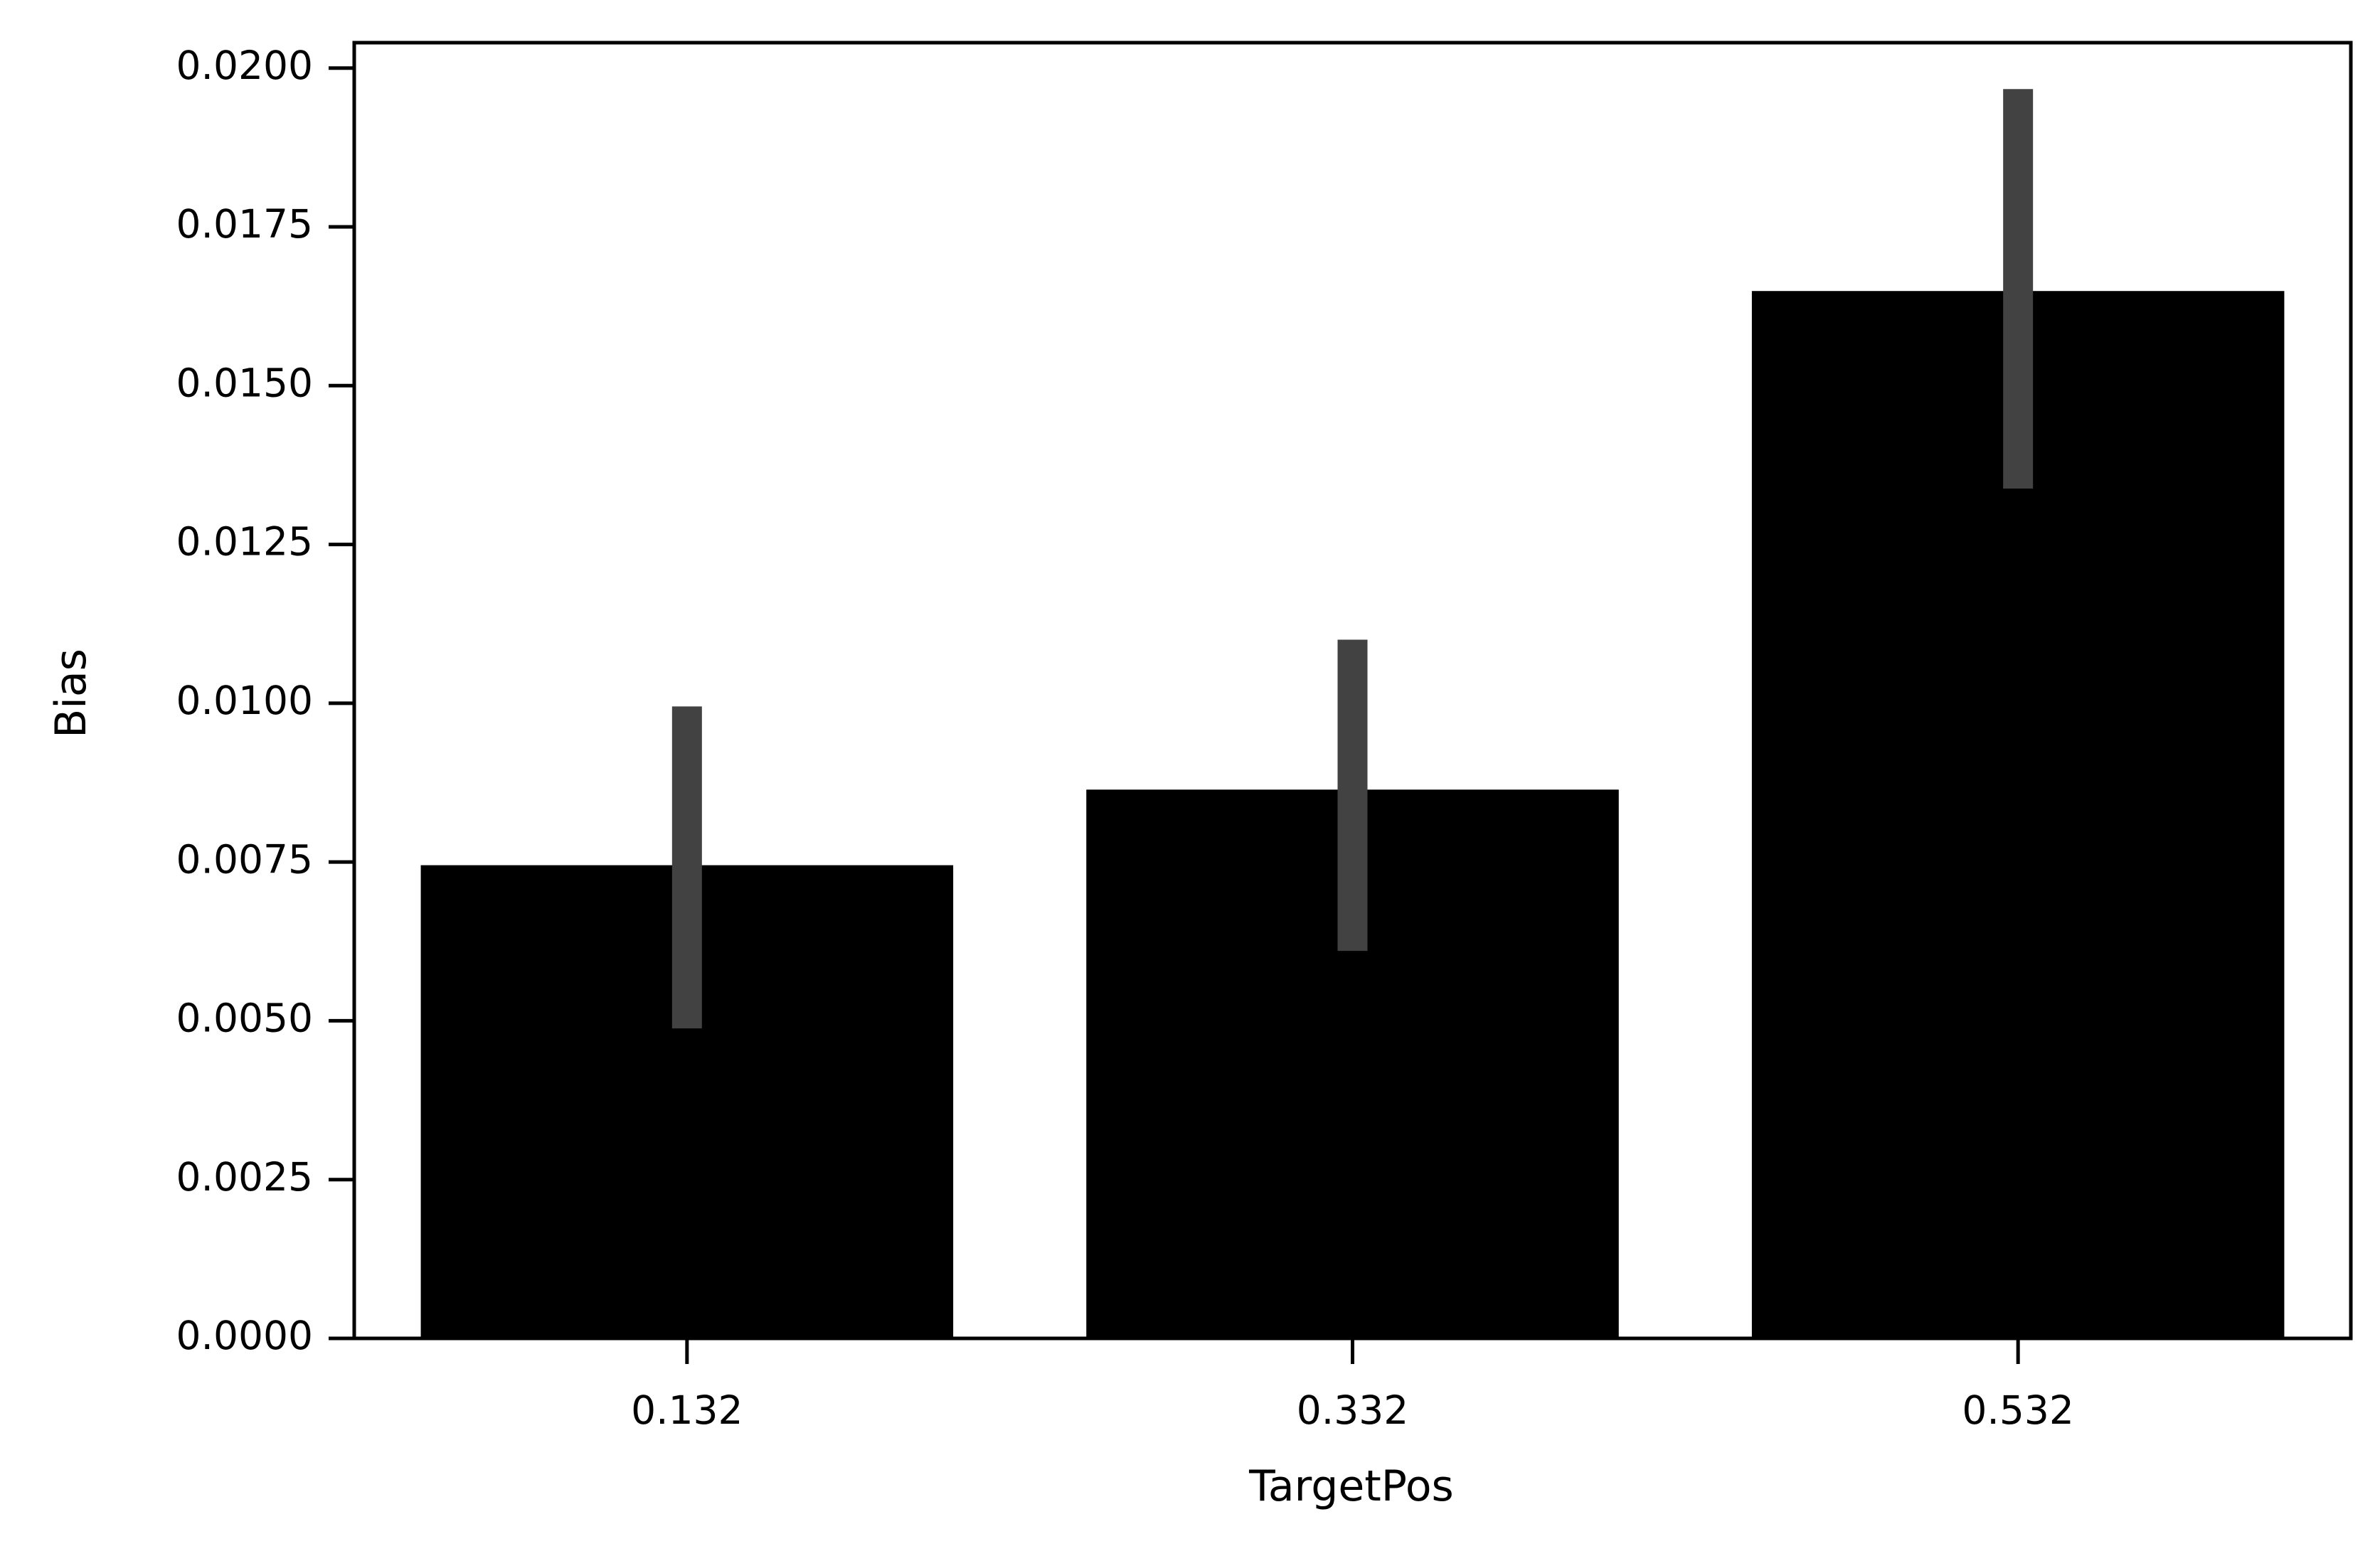 The width and height of the screenshot is (2380, 1556). I want to click on y-tick-label-5: 0.0125, so click(244, 542).